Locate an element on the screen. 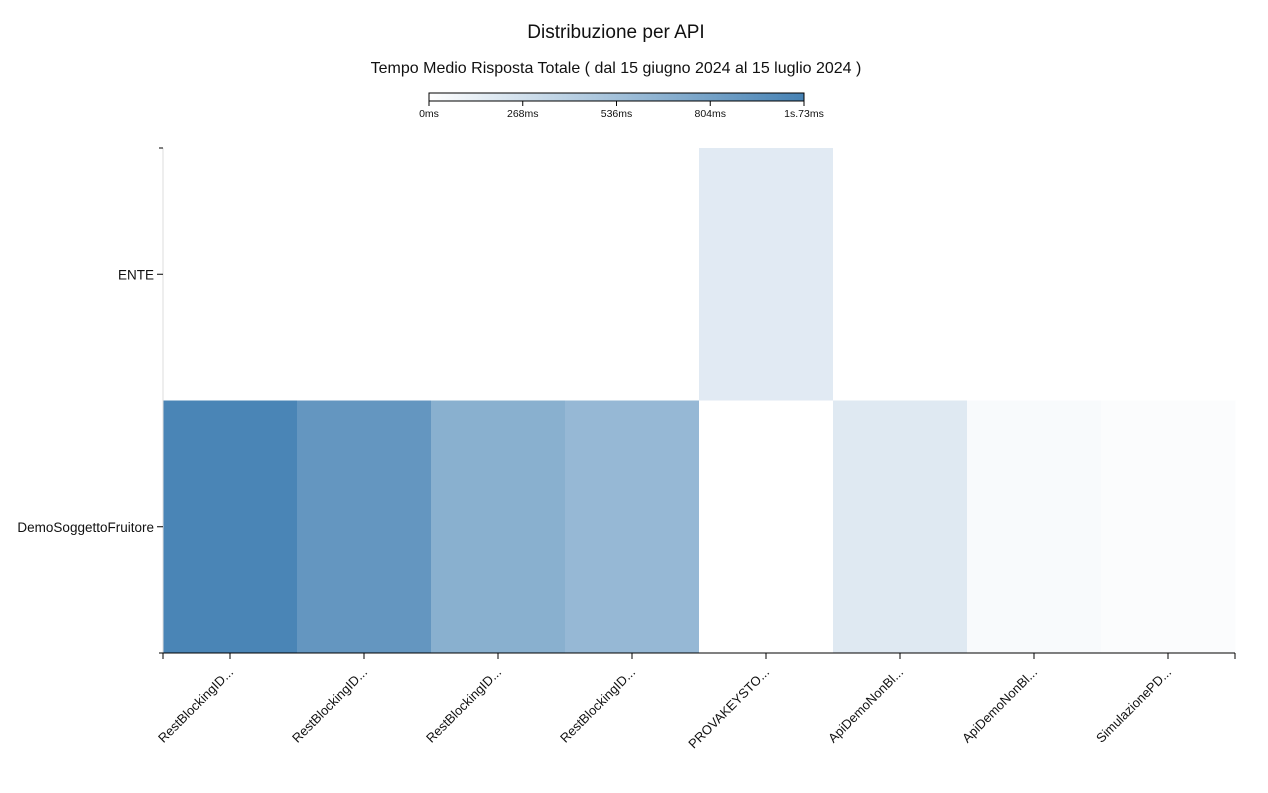  color-legend: 0ms 268ms 536ms 804ms 1s.73ms is located at coordinates (621, 106).